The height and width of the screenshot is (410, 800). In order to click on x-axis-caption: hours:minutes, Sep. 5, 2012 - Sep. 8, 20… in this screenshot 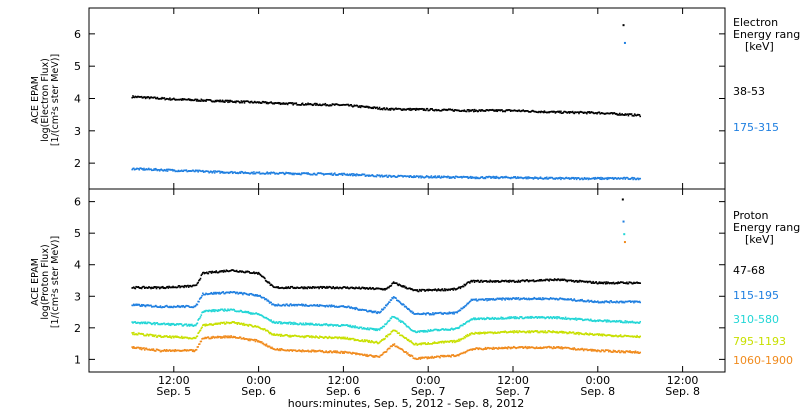, I will do `click(406, 403)`.